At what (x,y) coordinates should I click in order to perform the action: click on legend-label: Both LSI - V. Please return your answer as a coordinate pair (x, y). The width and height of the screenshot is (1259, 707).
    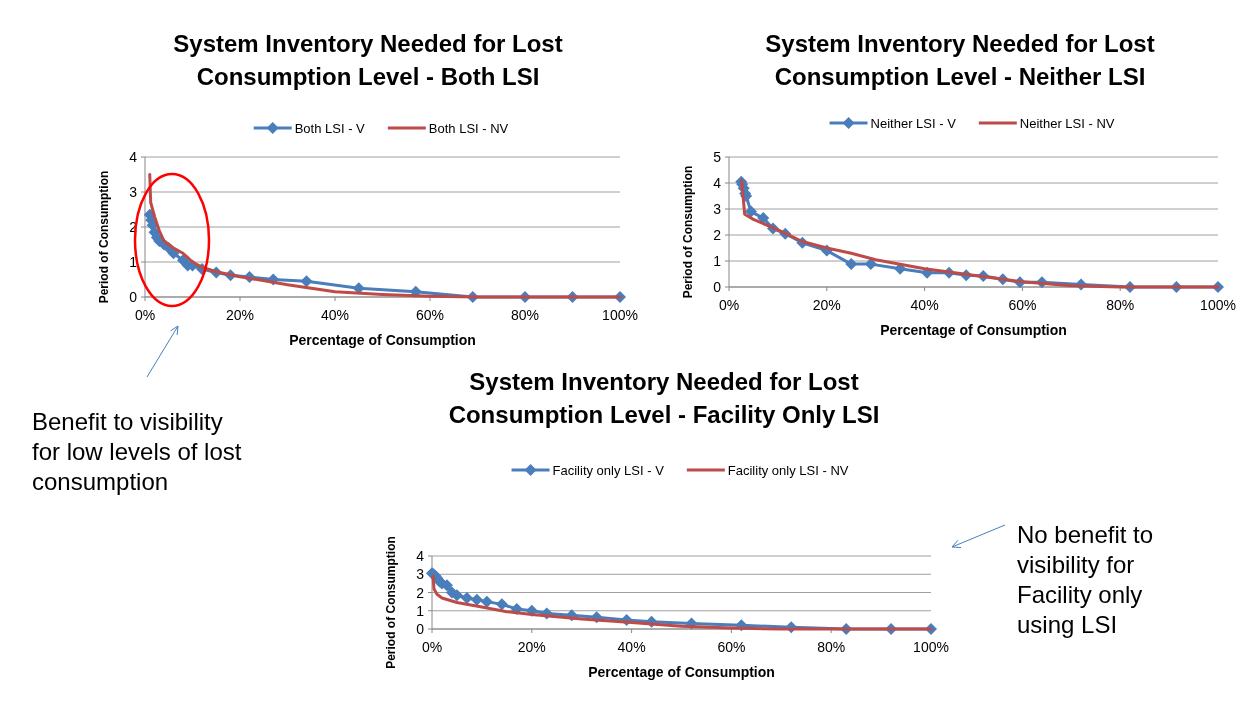
    Looking at the image, I should click on (330, 128).